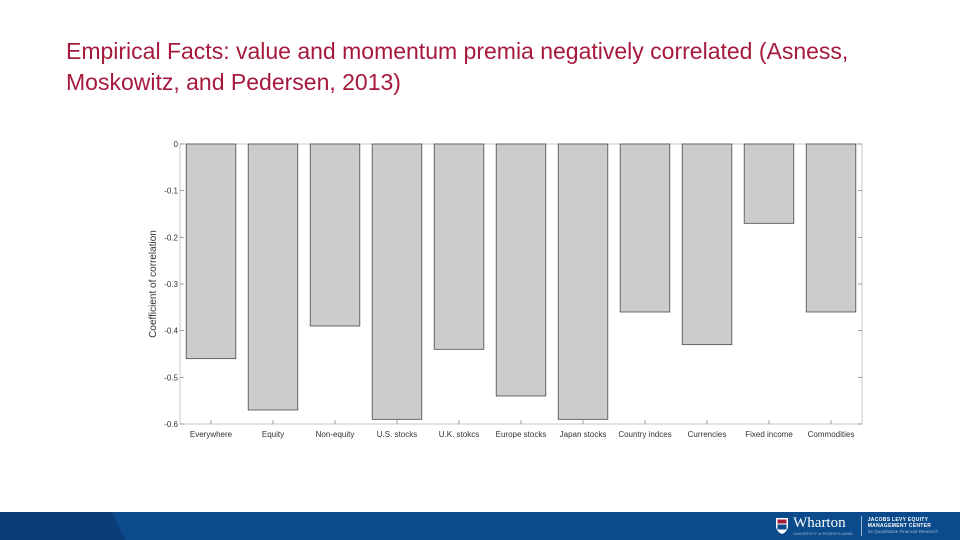 Image resolution: width=960 pixels, height=540 pixels. I want to click on brand-university: UNIVERSITY of PENNSYLVANIA, so click(823, 533).